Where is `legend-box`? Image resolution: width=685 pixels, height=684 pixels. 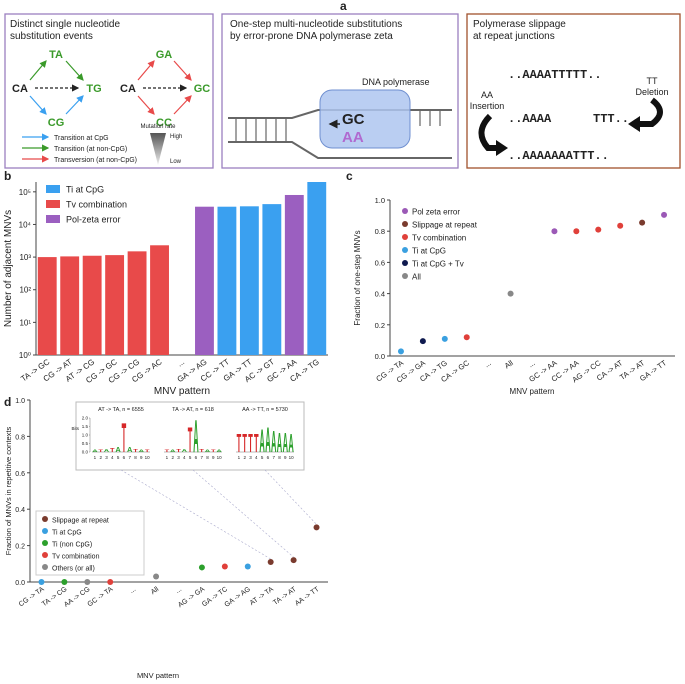 legend-box is located at coordinates (90, 543).